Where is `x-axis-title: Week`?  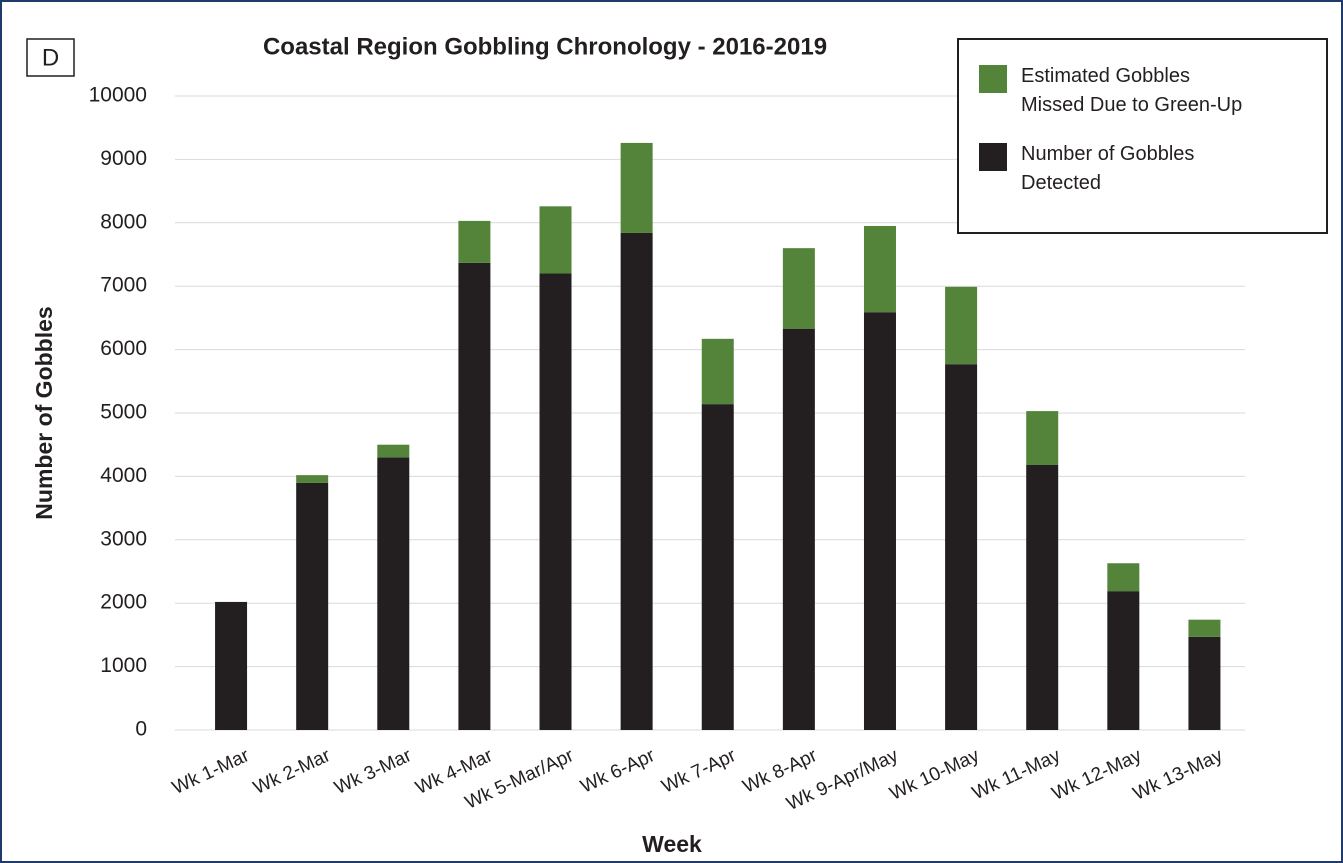
x-axis-title: Week is located at coordinates (672, 844).